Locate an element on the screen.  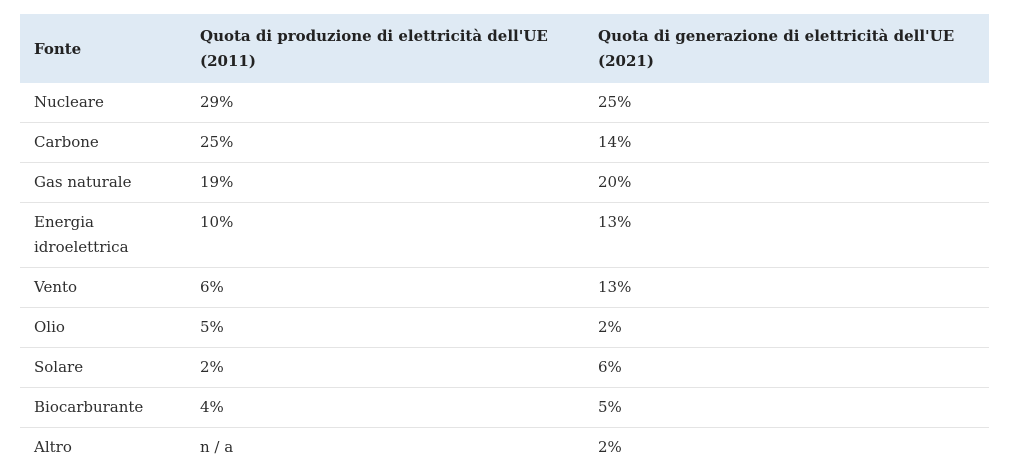
cell-share-2011: n / a is located at coordinates (217, 447).